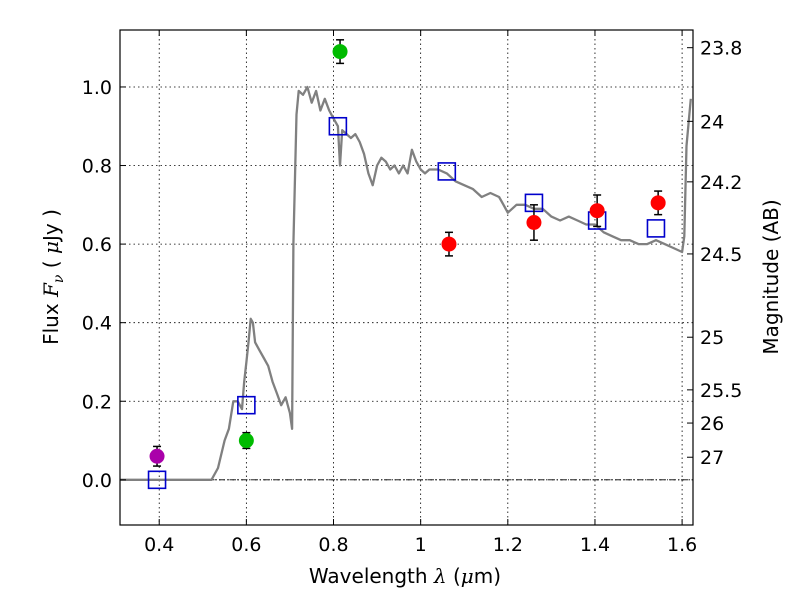 The image size is (800, 600). I want to click on y2-axis-label: Magnitude (AB), so click(771, 276).